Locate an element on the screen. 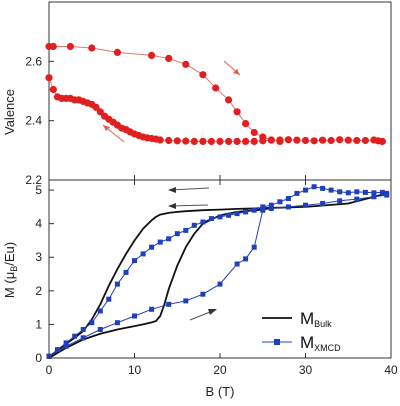  x-tick-label: 30 is located at coordinates (306, 370).